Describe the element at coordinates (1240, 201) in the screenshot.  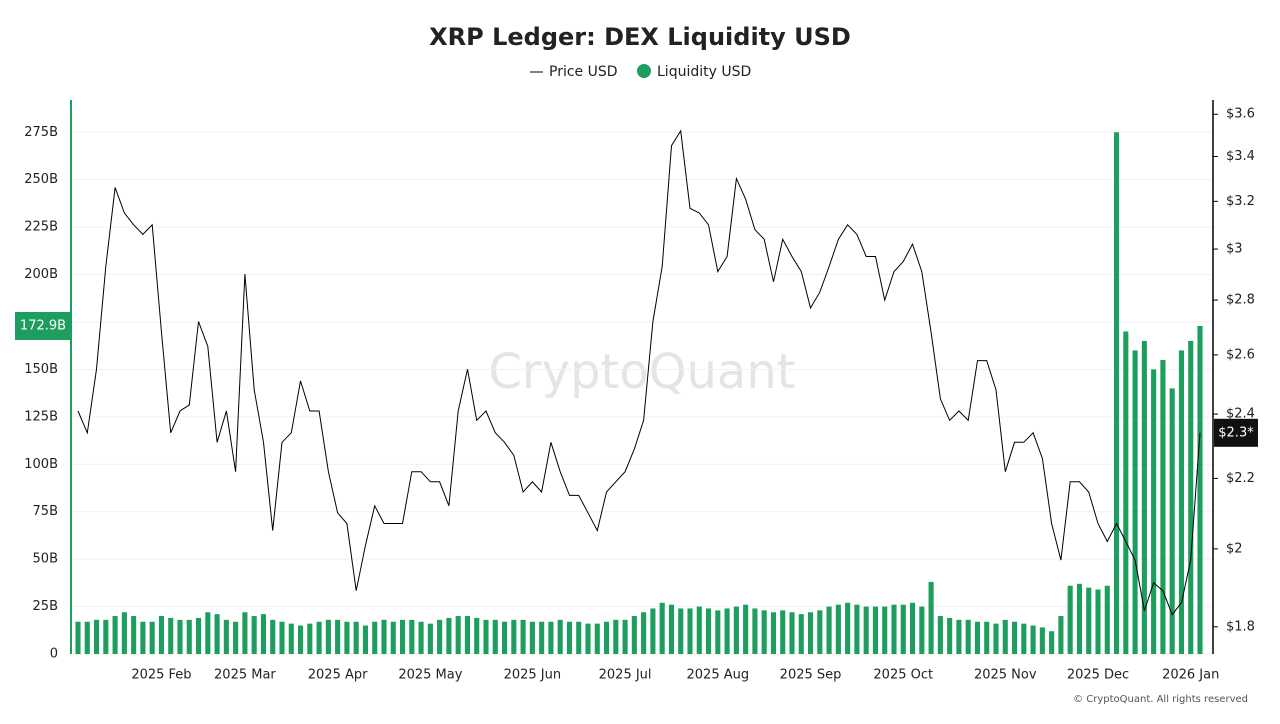
I see `y2-tick-label: $3.2` at that location.